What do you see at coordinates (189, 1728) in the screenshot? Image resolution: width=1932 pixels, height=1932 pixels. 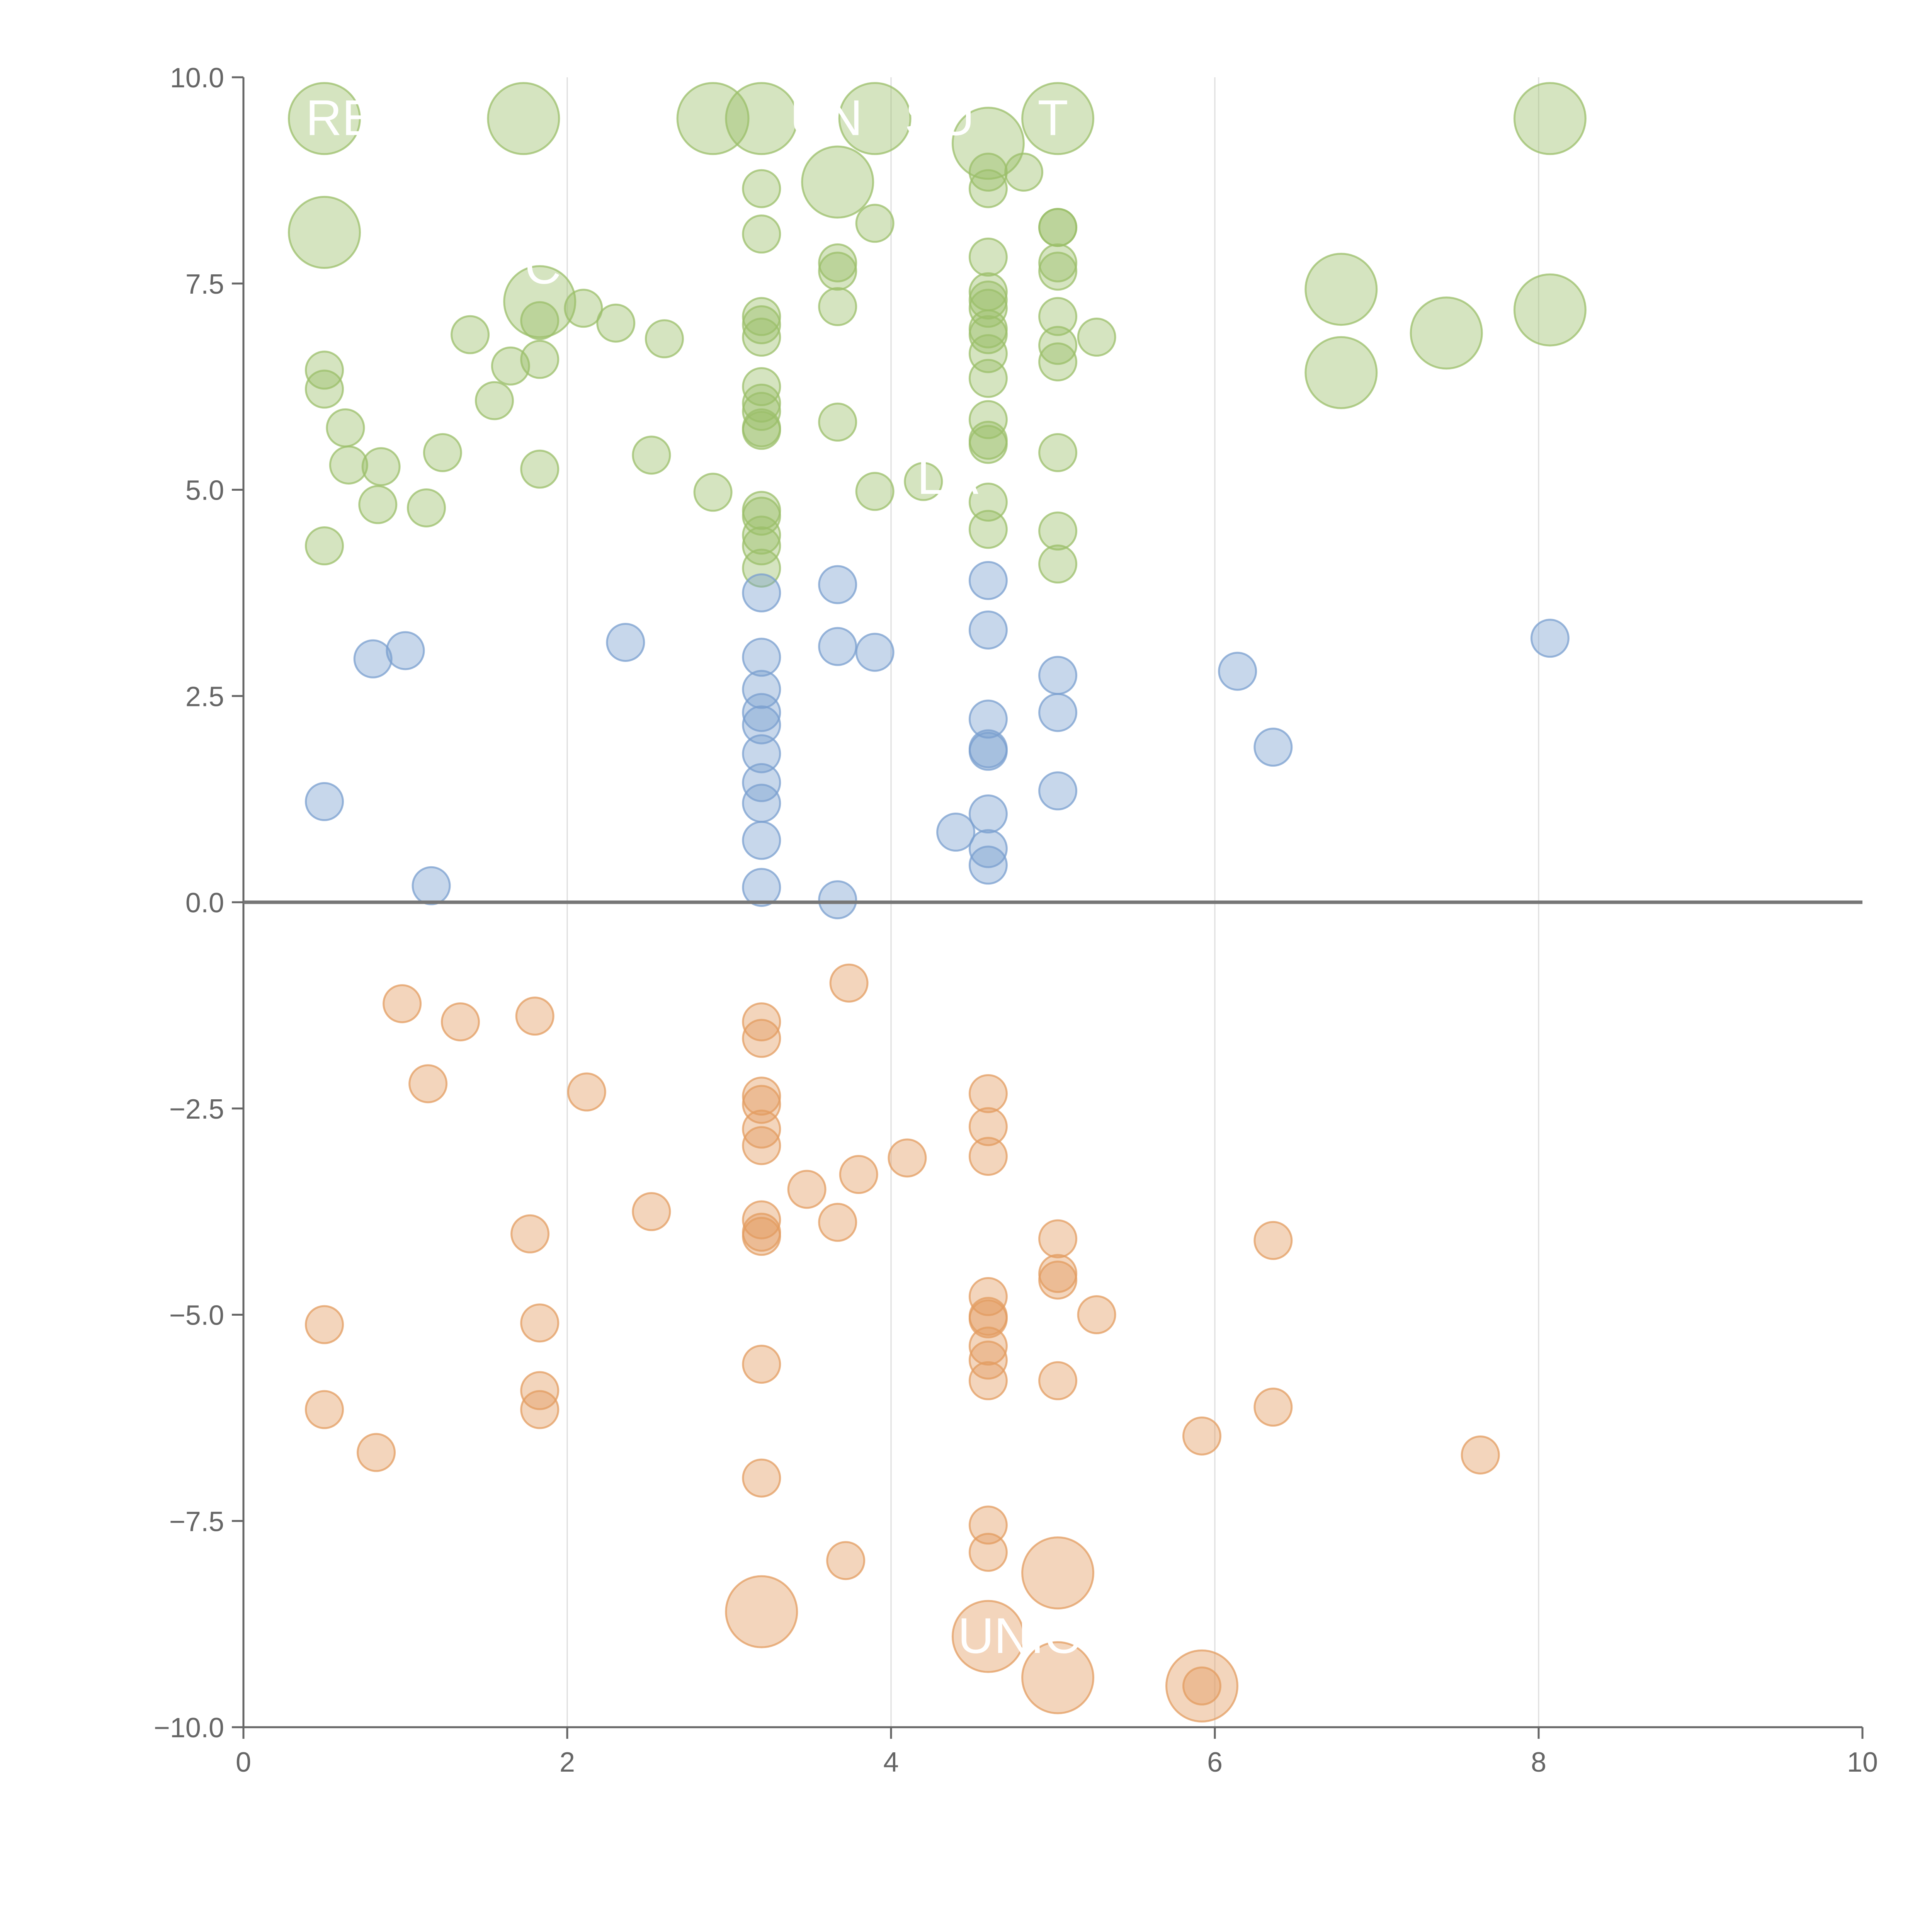 I see `y-tick-label: −10.0` at bounding box center [189, 1728].